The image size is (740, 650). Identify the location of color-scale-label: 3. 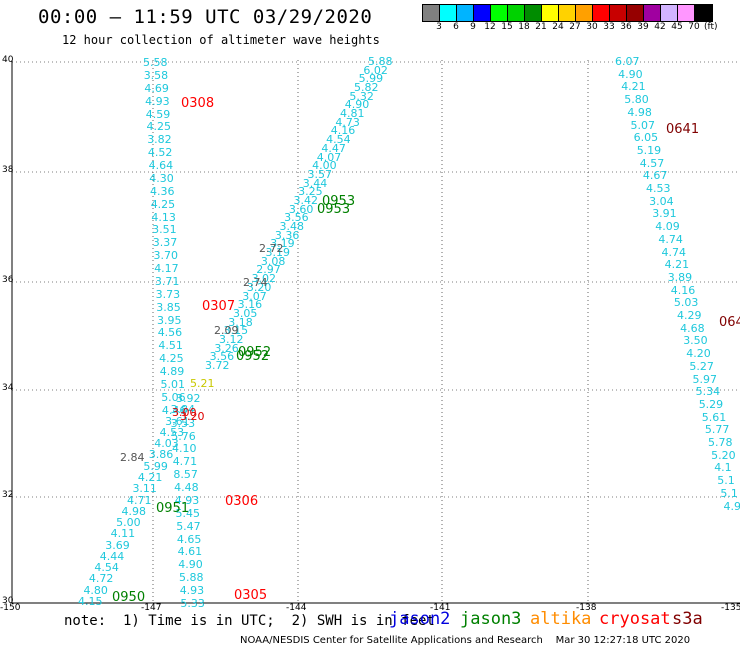
(439, 27).